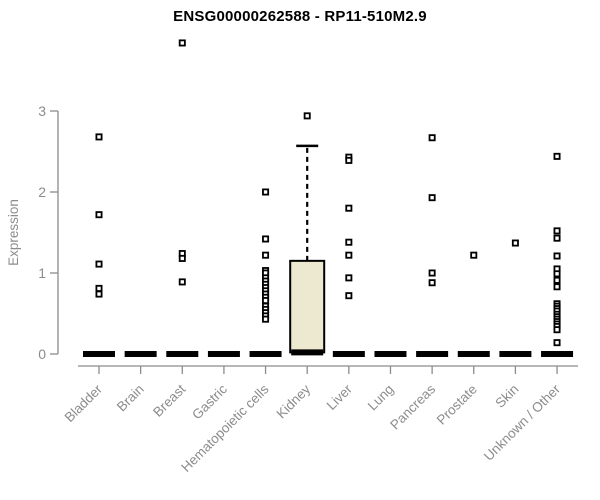 This screenshot has width=600, height=500. What do you see at coordinates (340, 397) in the screenshot?
I see `x-tick-label: Liver` at bounding box center [340, 397].